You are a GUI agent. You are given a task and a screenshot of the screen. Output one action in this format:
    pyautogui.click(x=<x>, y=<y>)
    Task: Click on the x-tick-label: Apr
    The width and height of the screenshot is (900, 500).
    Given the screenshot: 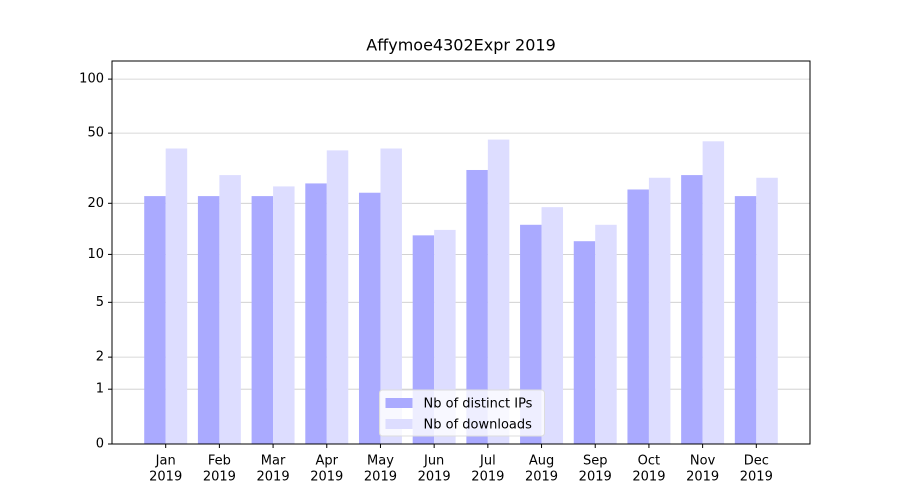 What is the action you would take?
    pyautogui.click(x=327, y=461)
    